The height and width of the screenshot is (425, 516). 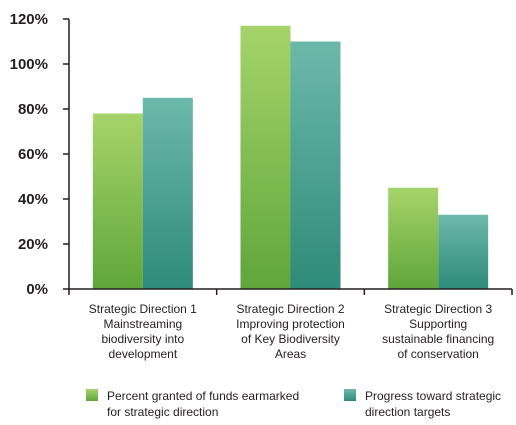 What do you see at coordinates (33, 154) in the screenshot?
I see `y-tick-label: 60%` at bounding box center [33, 154].